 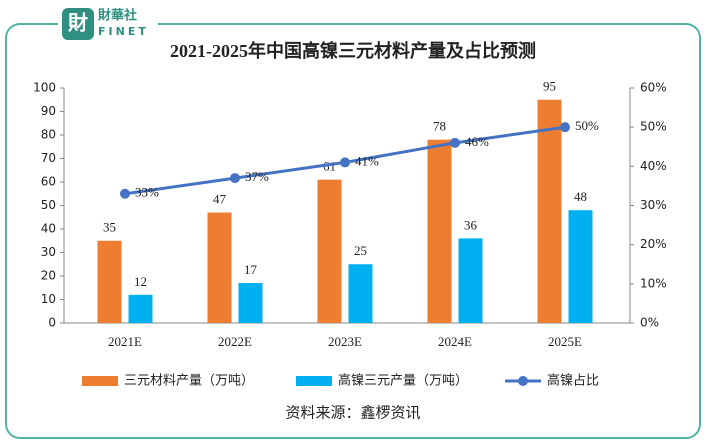 I want to click on chart-title: 2021-2025年中国高镍三元材料产量及占比预测, so click(x=353, y=50).